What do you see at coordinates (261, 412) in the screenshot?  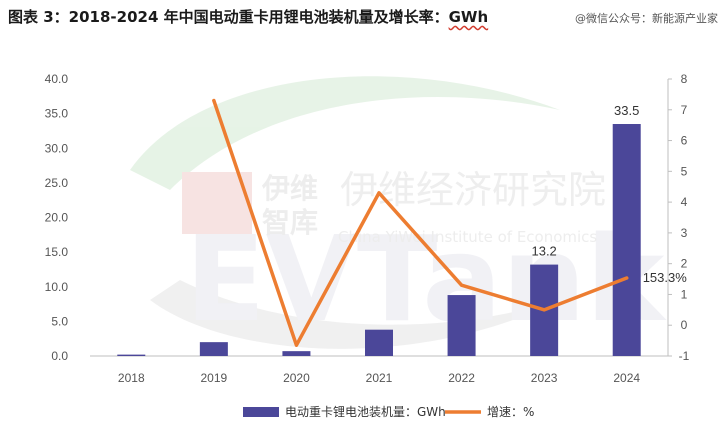 I see `legend-bar-swatch` at bounding box center [261, 412].